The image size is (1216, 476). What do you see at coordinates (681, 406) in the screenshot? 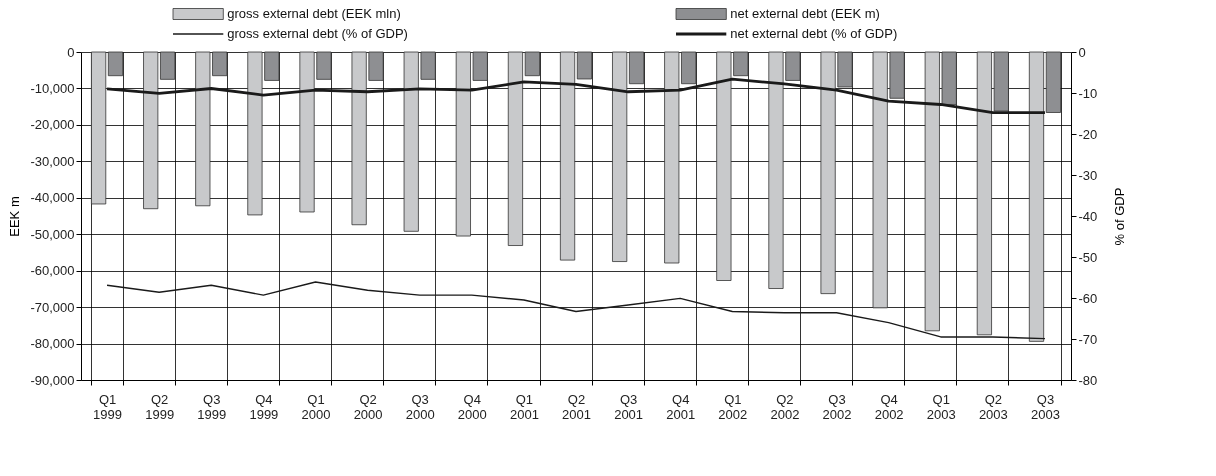
I see `x-tick-label: Q4 2001` at bounding box center [681, 406].